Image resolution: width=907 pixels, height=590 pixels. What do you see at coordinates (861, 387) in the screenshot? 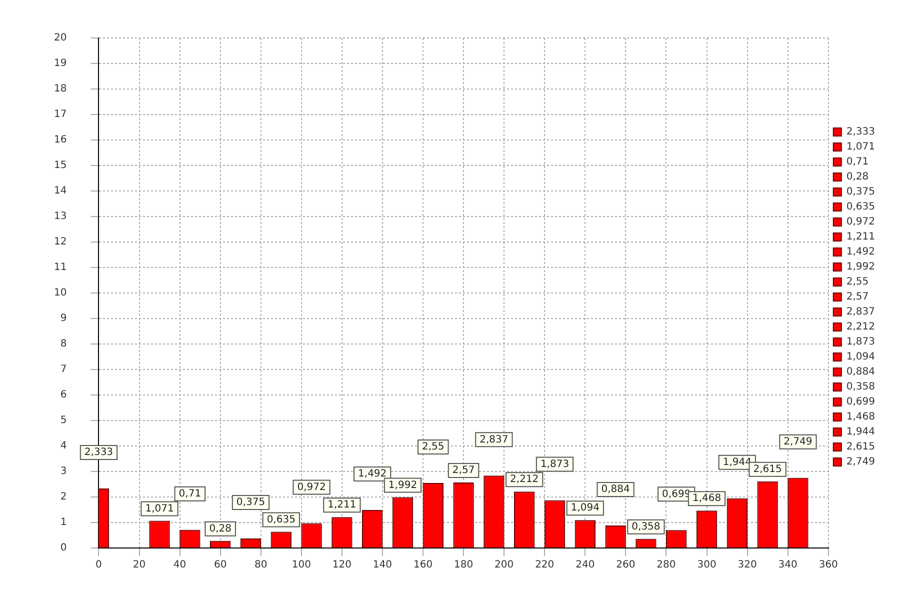
I see `legend-label: 0,358` at bounding box center [861, 387].